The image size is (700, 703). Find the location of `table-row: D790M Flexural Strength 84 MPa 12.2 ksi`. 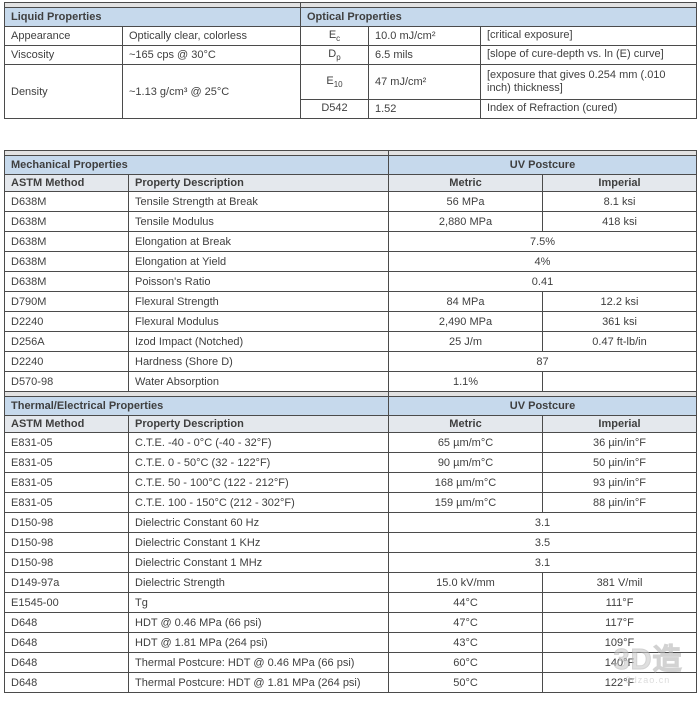

table-row: D790M Flexural Strength 84 MPa 12.2 ksi is located at coordinates (350, 301).